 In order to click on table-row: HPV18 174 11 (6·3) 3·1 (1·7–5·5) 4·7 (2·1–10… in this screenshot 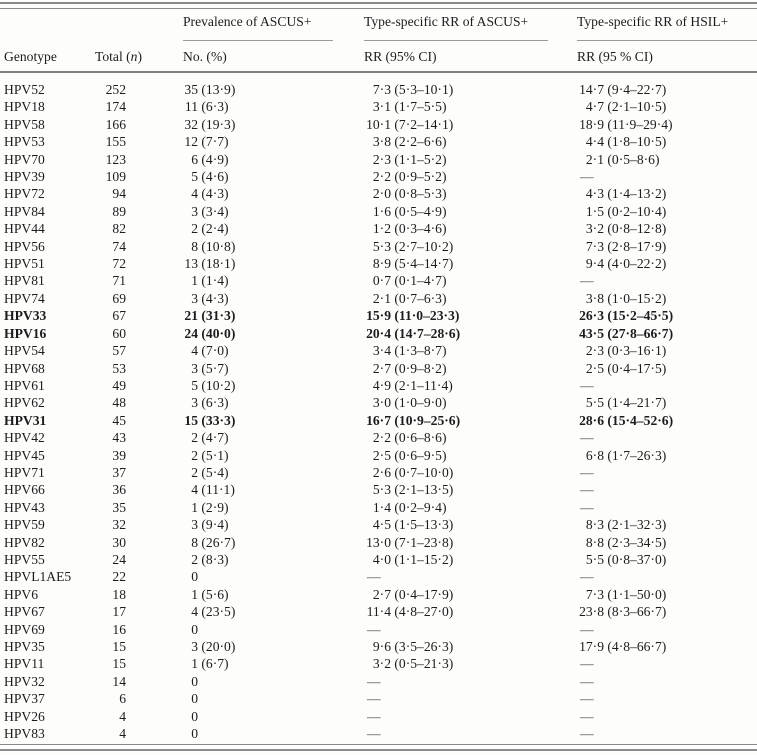, I will do `click(378, 106)`.